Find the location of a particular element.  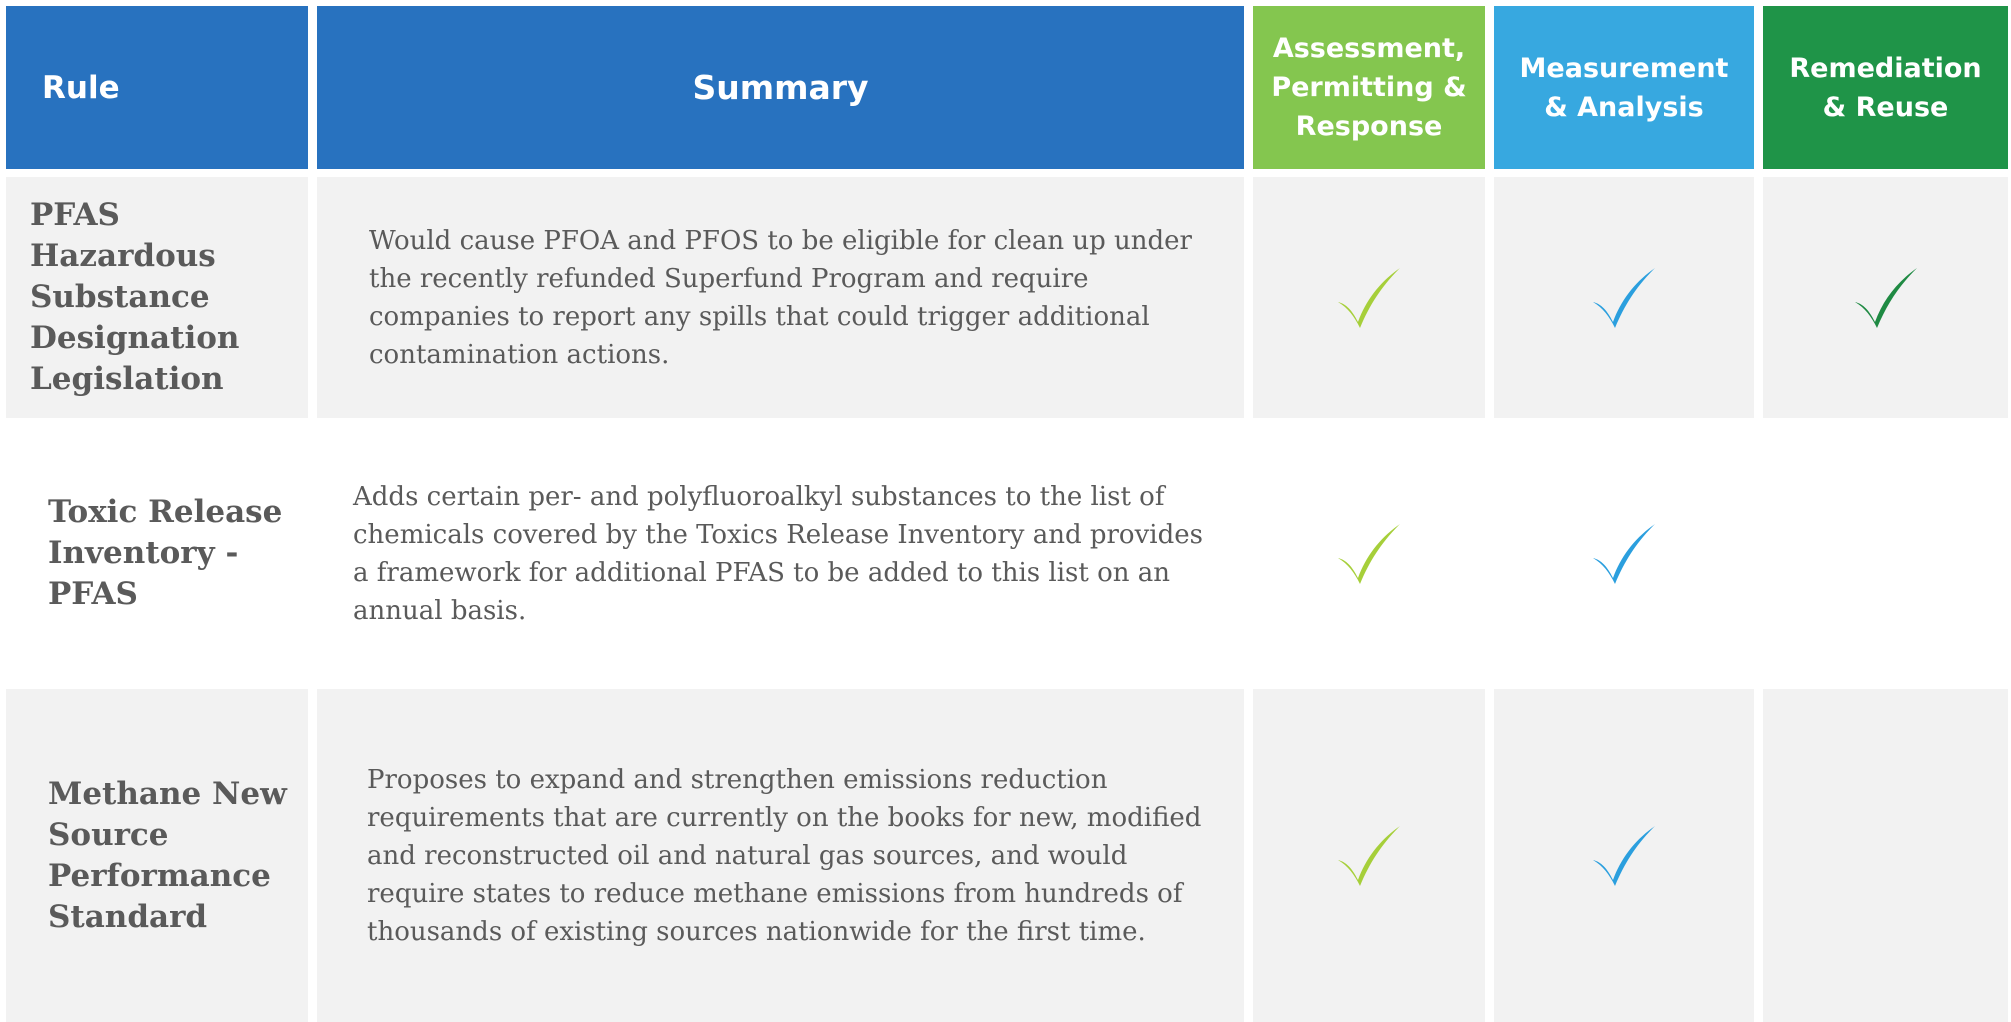

header-category-text: Measurement & Analysis is located at coordinates (1624, 87).